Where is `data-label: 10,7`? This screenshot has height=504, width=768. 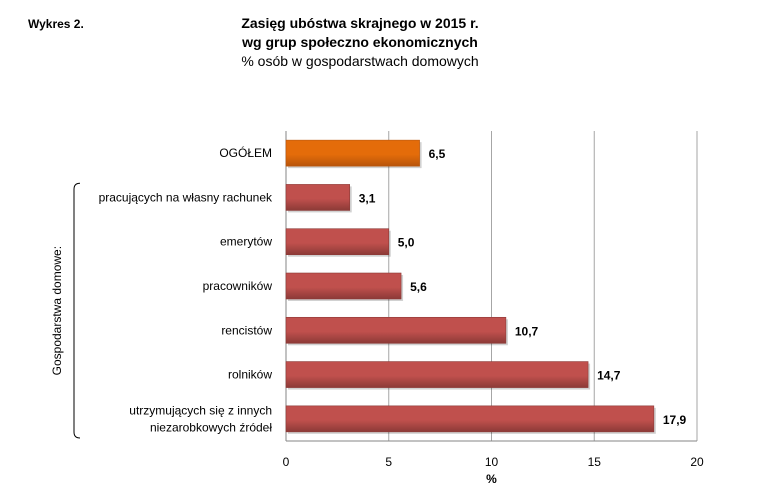
data-label: 10,7 is located at coordinates (527, 331).